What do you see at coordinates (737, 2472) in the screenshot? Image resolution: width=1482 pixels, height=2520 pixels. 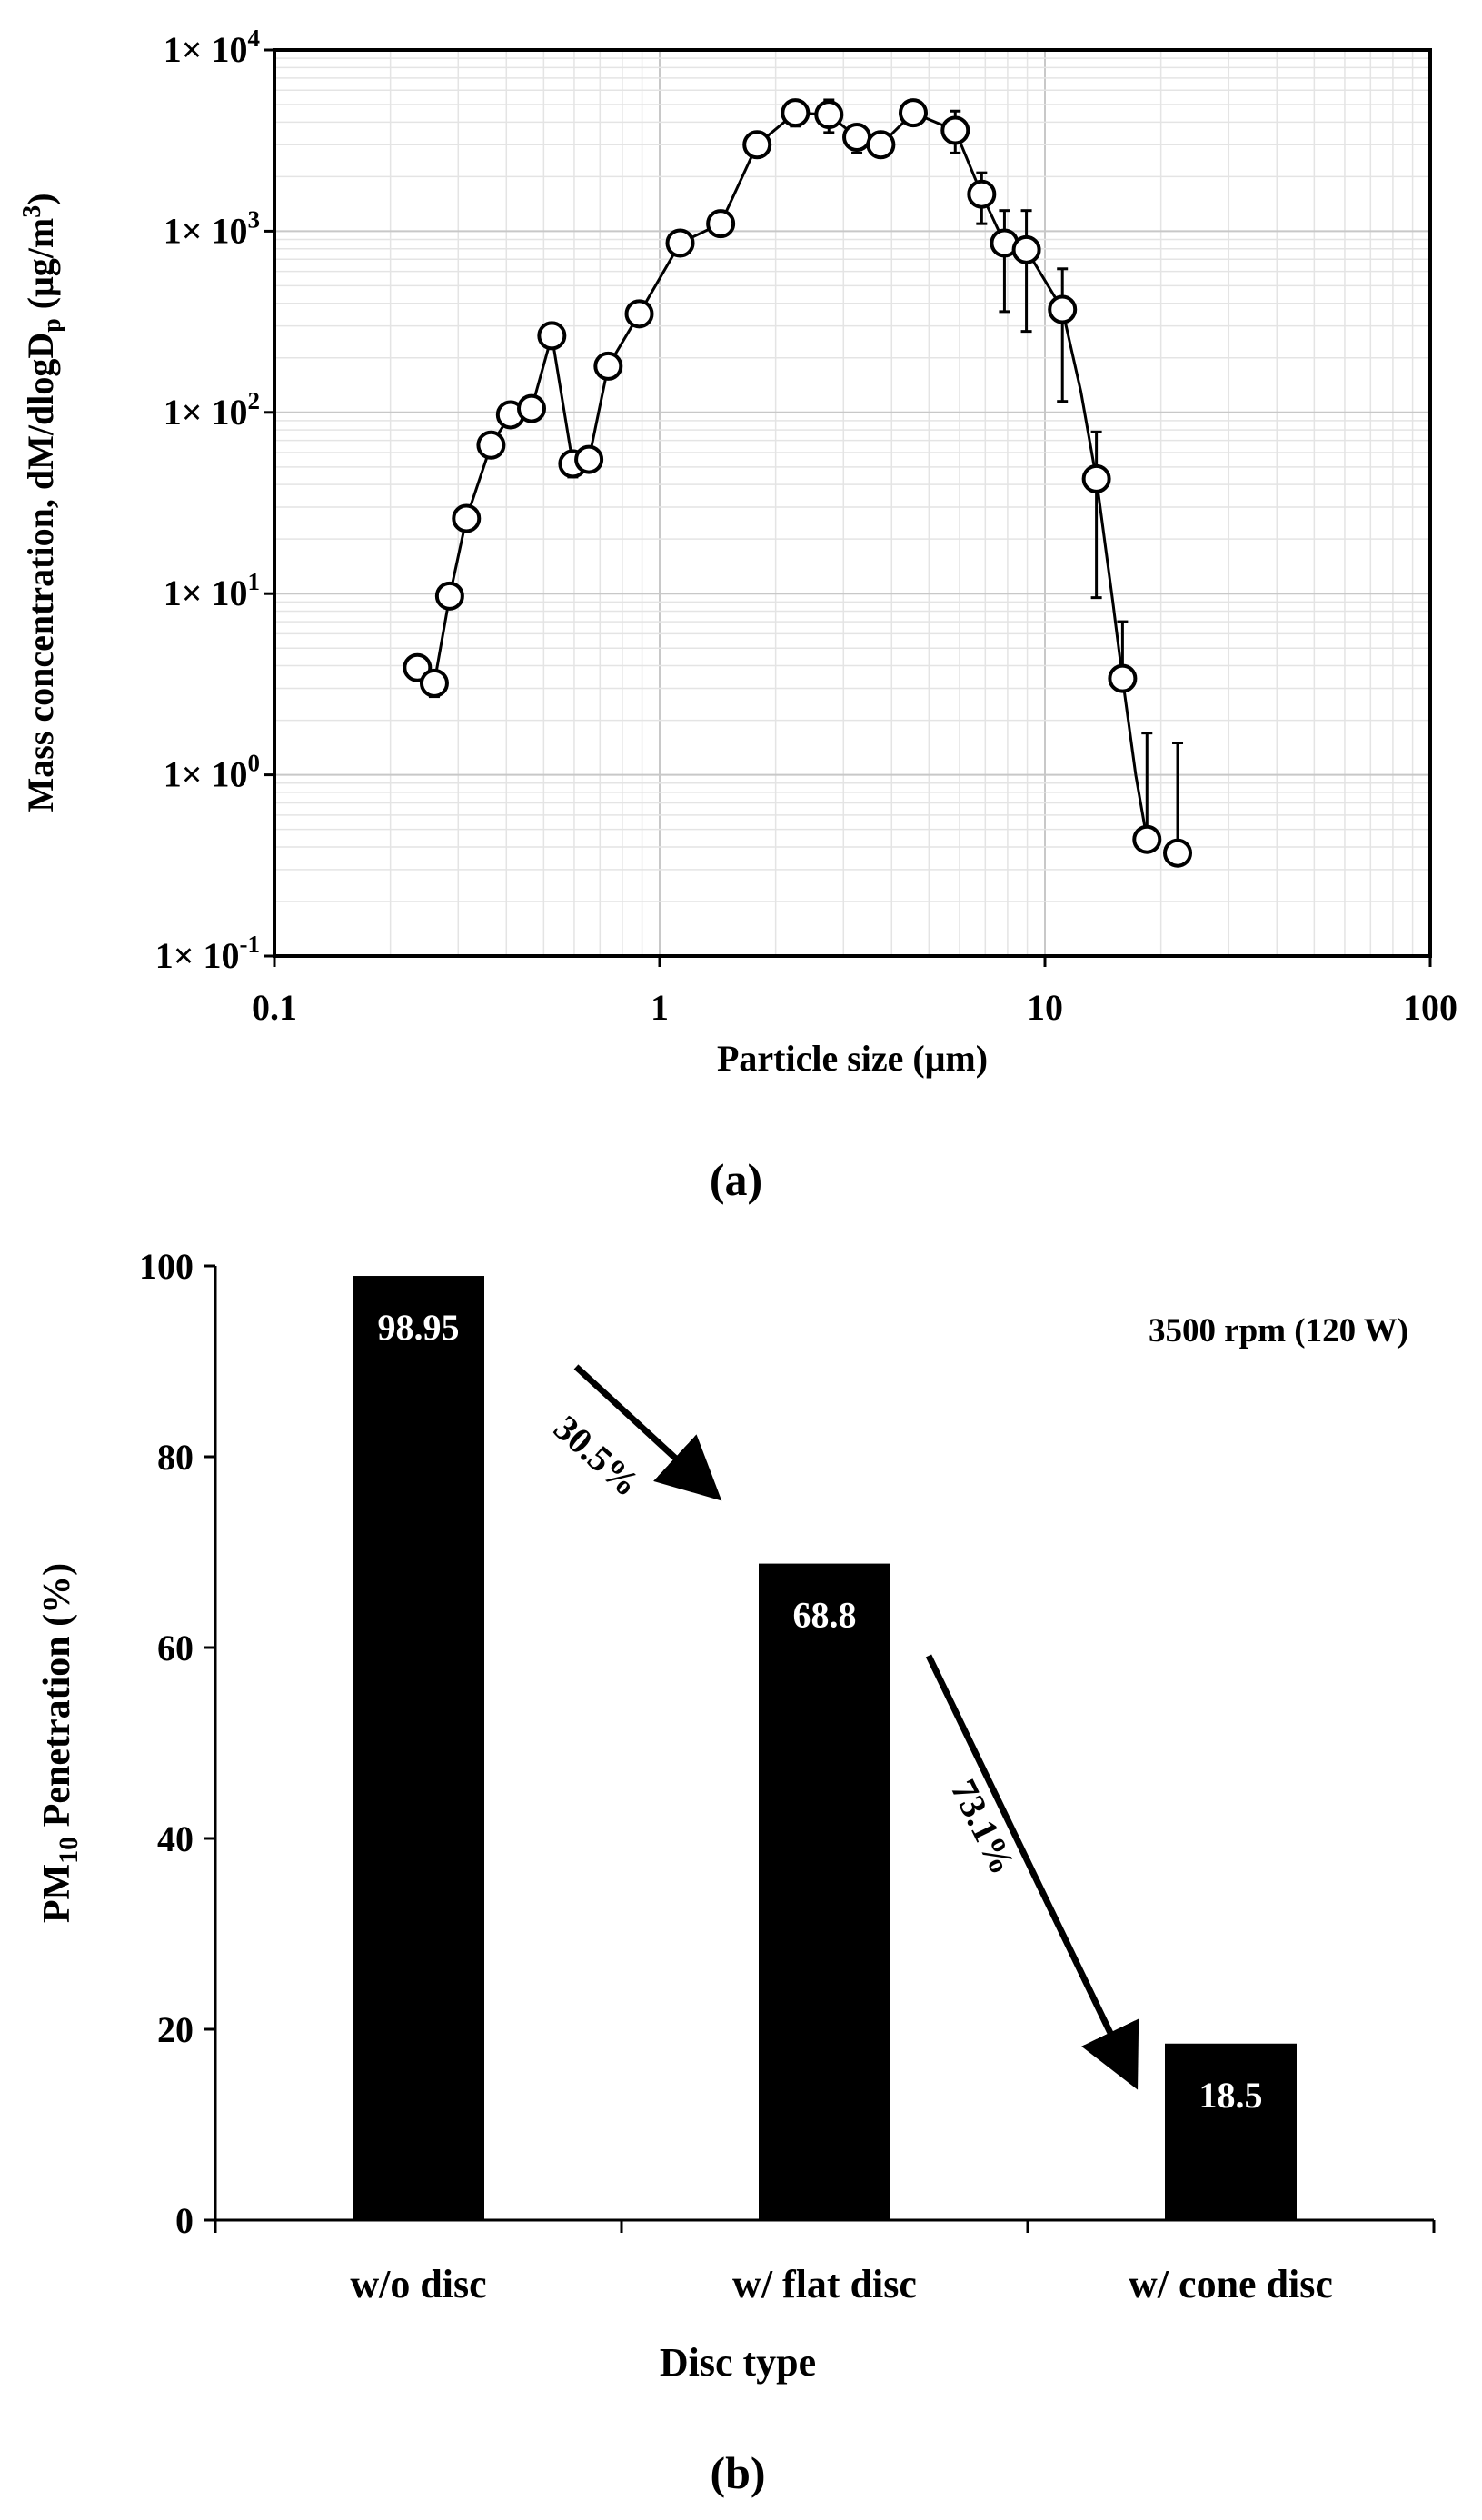 I see `panel-b-label: (b)` at bounding box center [737, 2472].